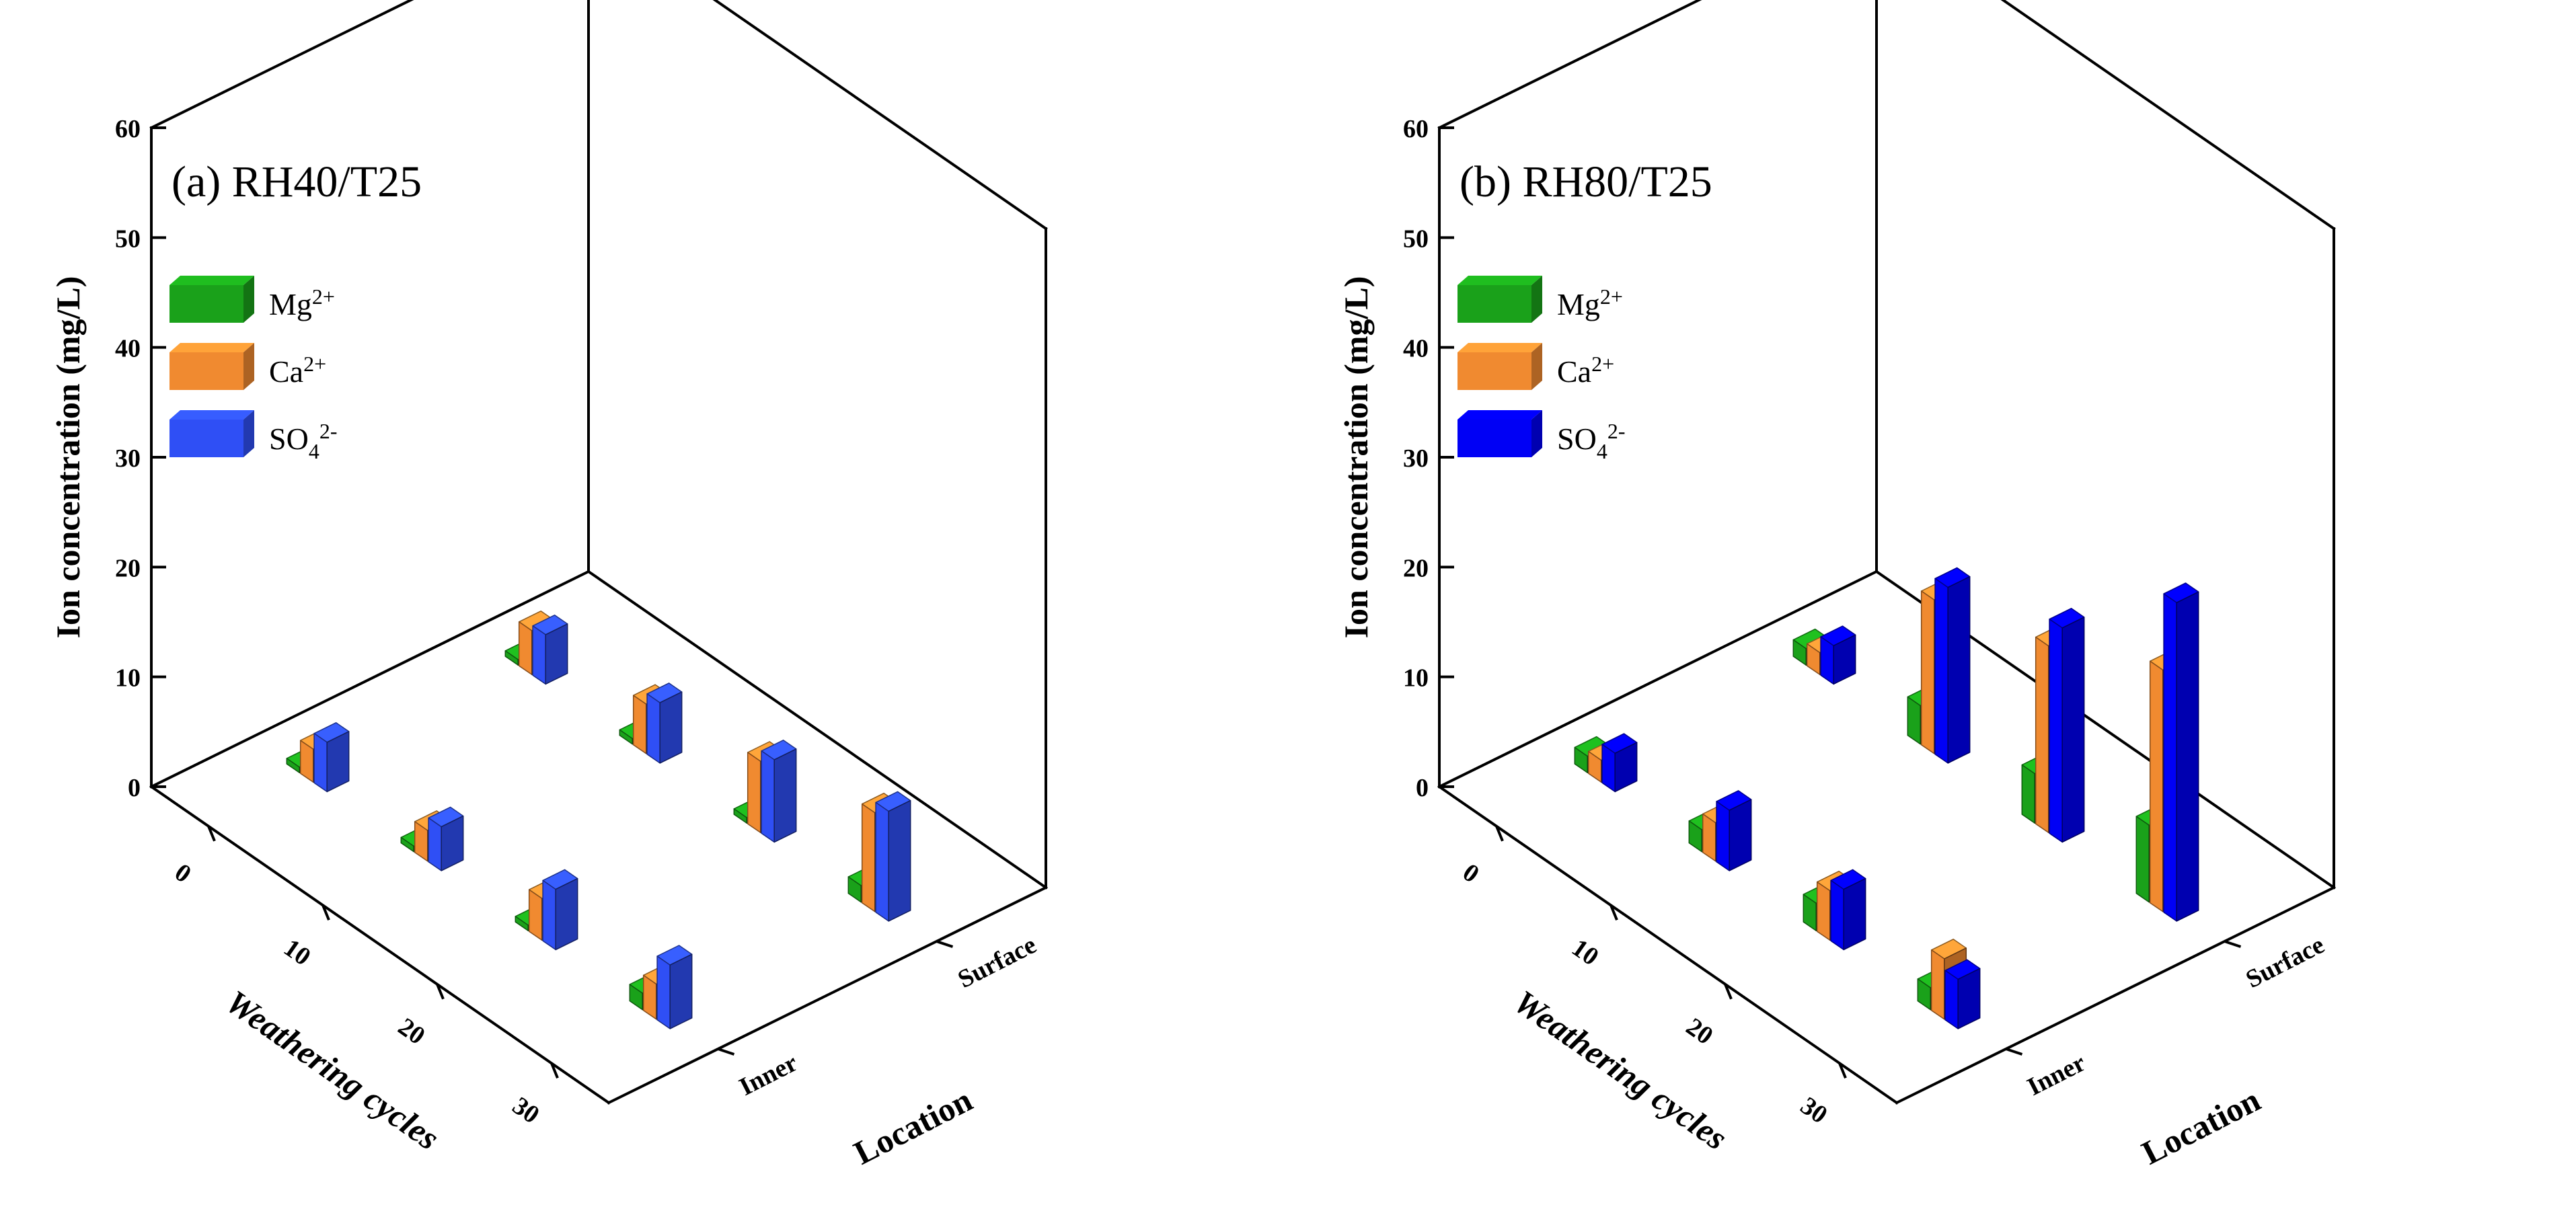 Image resolution: width=2576 pixels, height=1213 pixels. Describe the element at coordinates (302, 302) in the screenshot. I see `legend-label: Mg2+` at that location.